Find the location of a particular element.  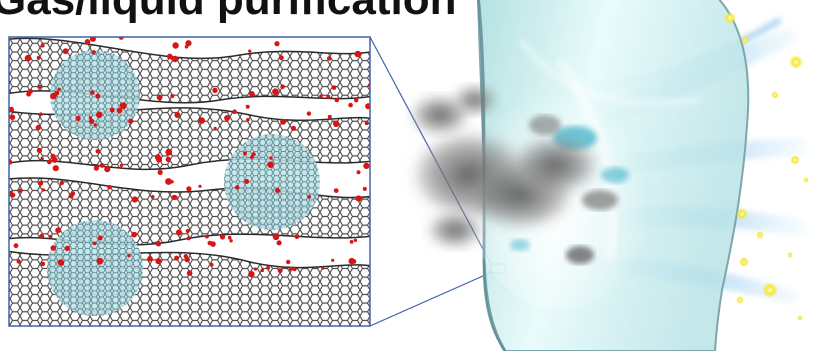

figure-title: Gas/liquid purification is located at coordinates (228, 11).